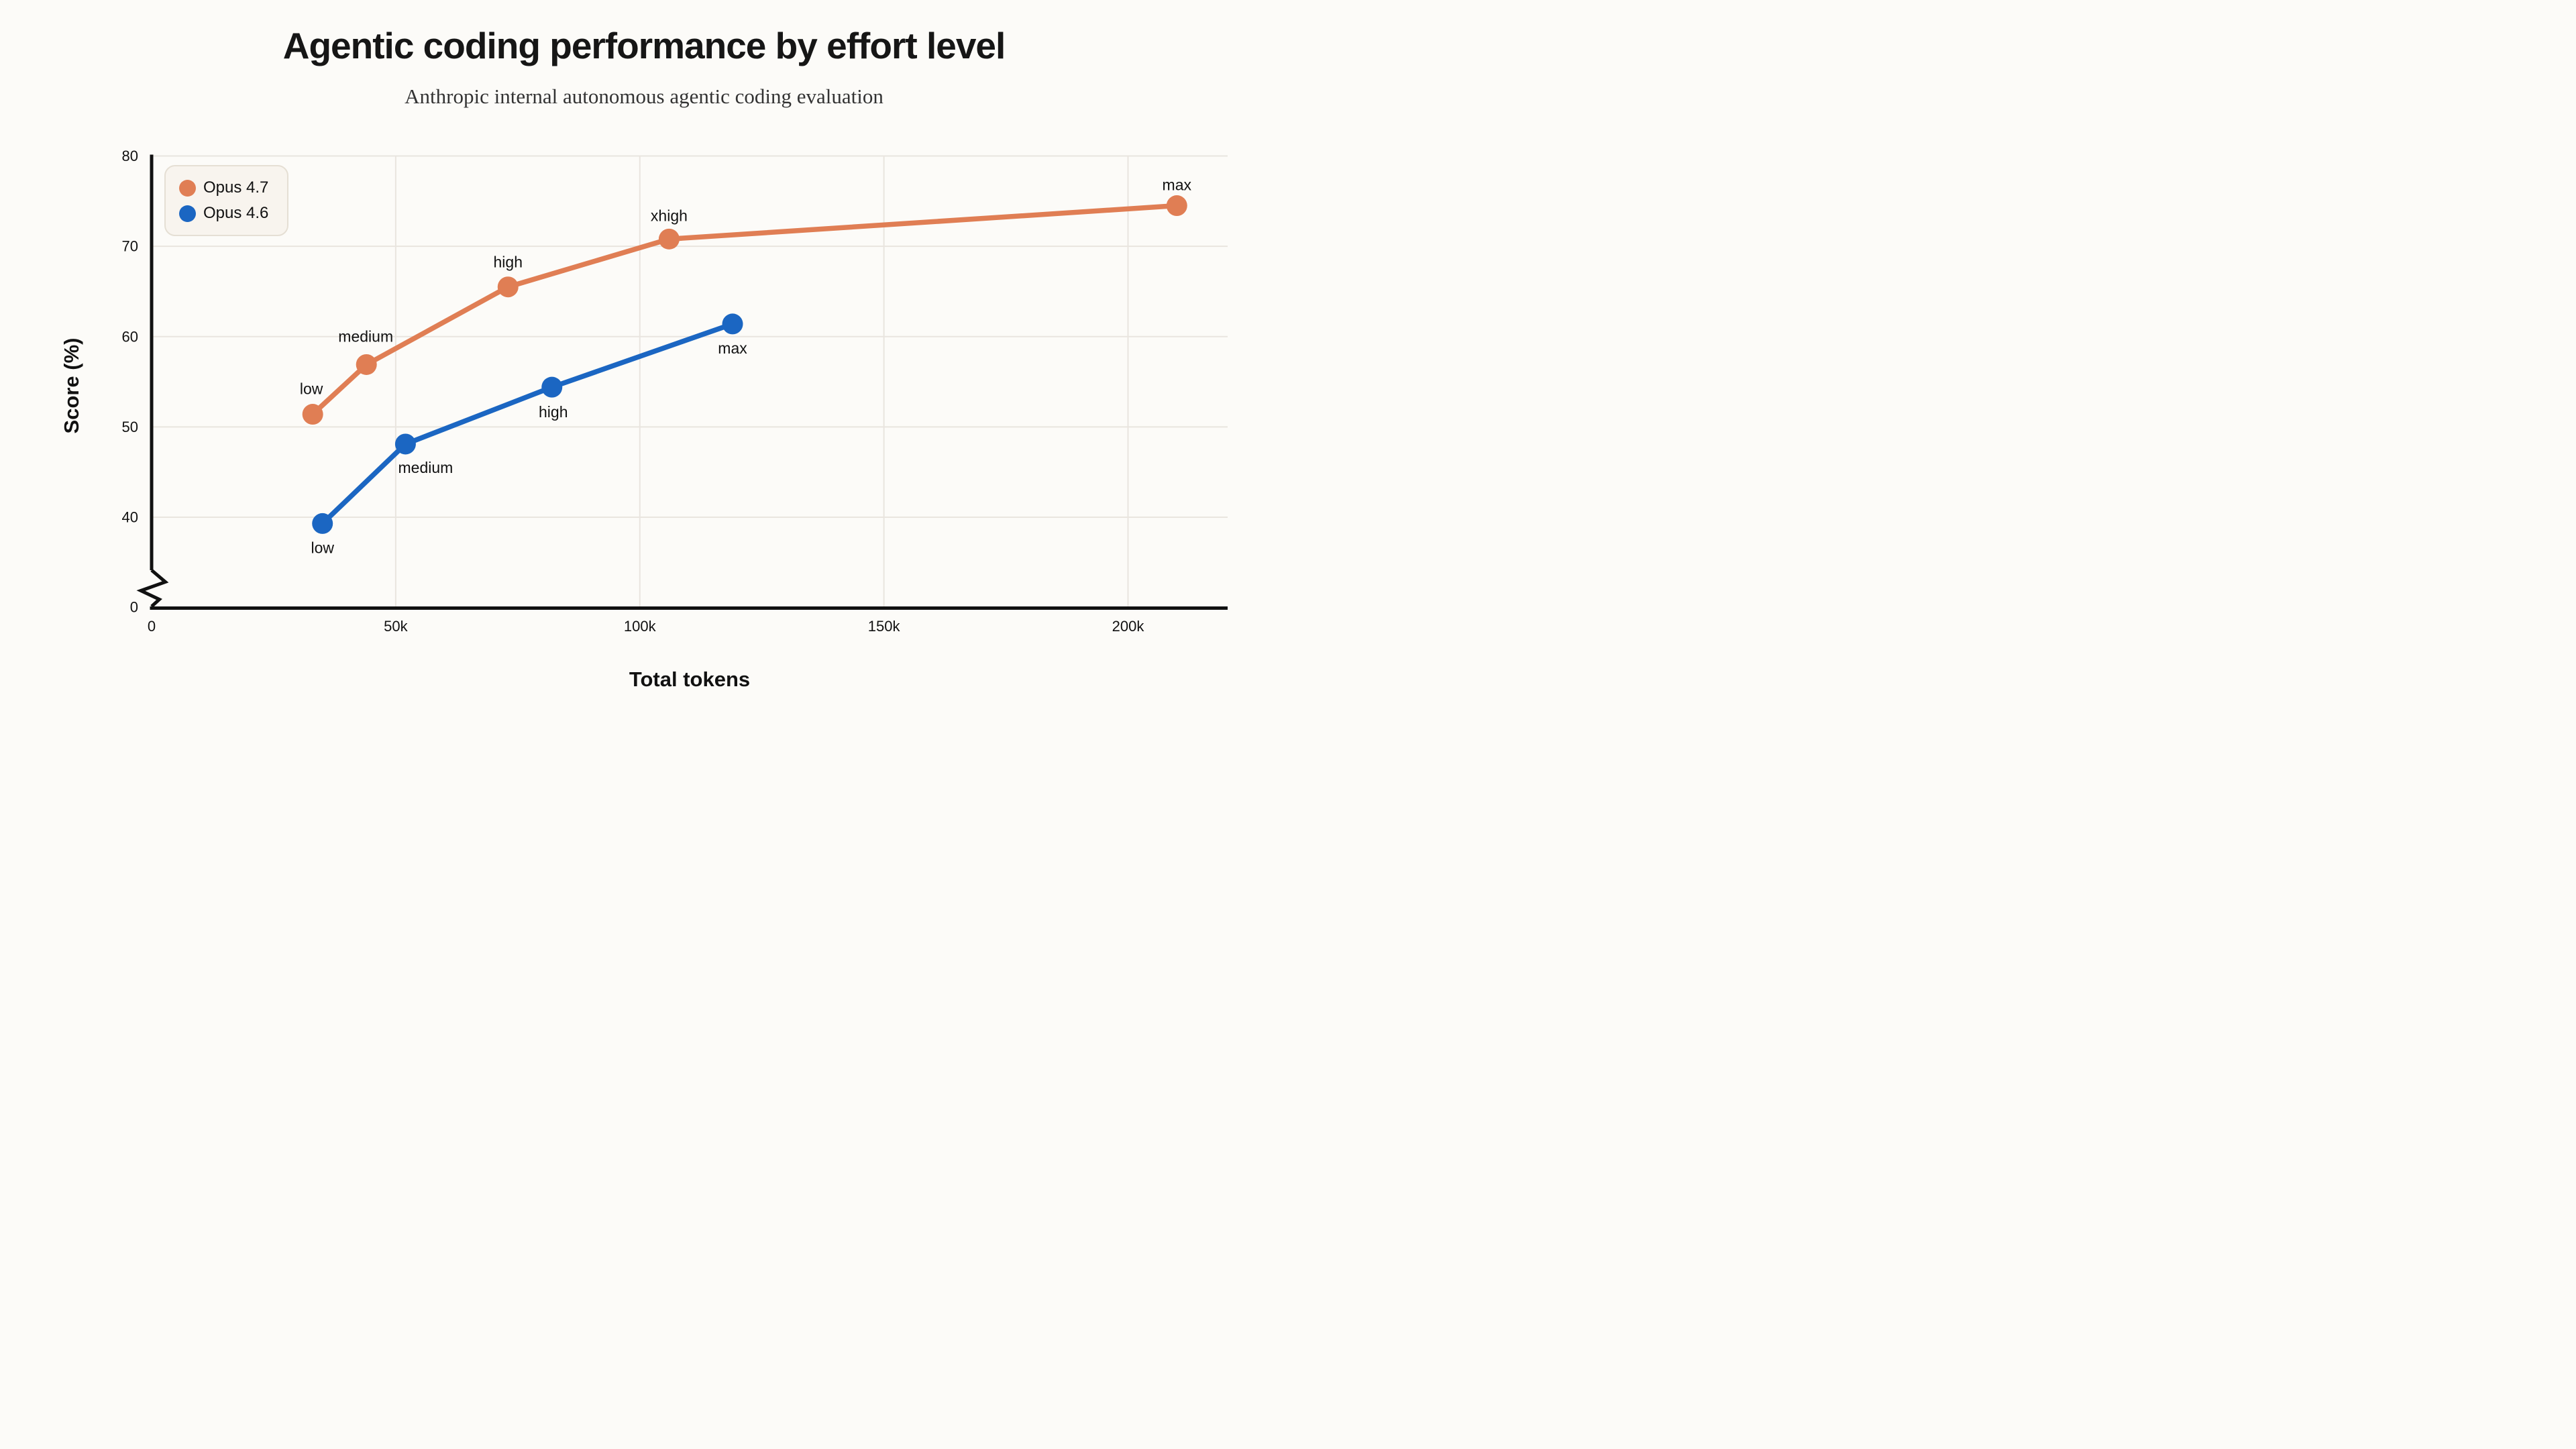  Describe the element at coordinates (187, 213) in the screenshot. I see `legend-dot-opus-4-6-icon` at that location.